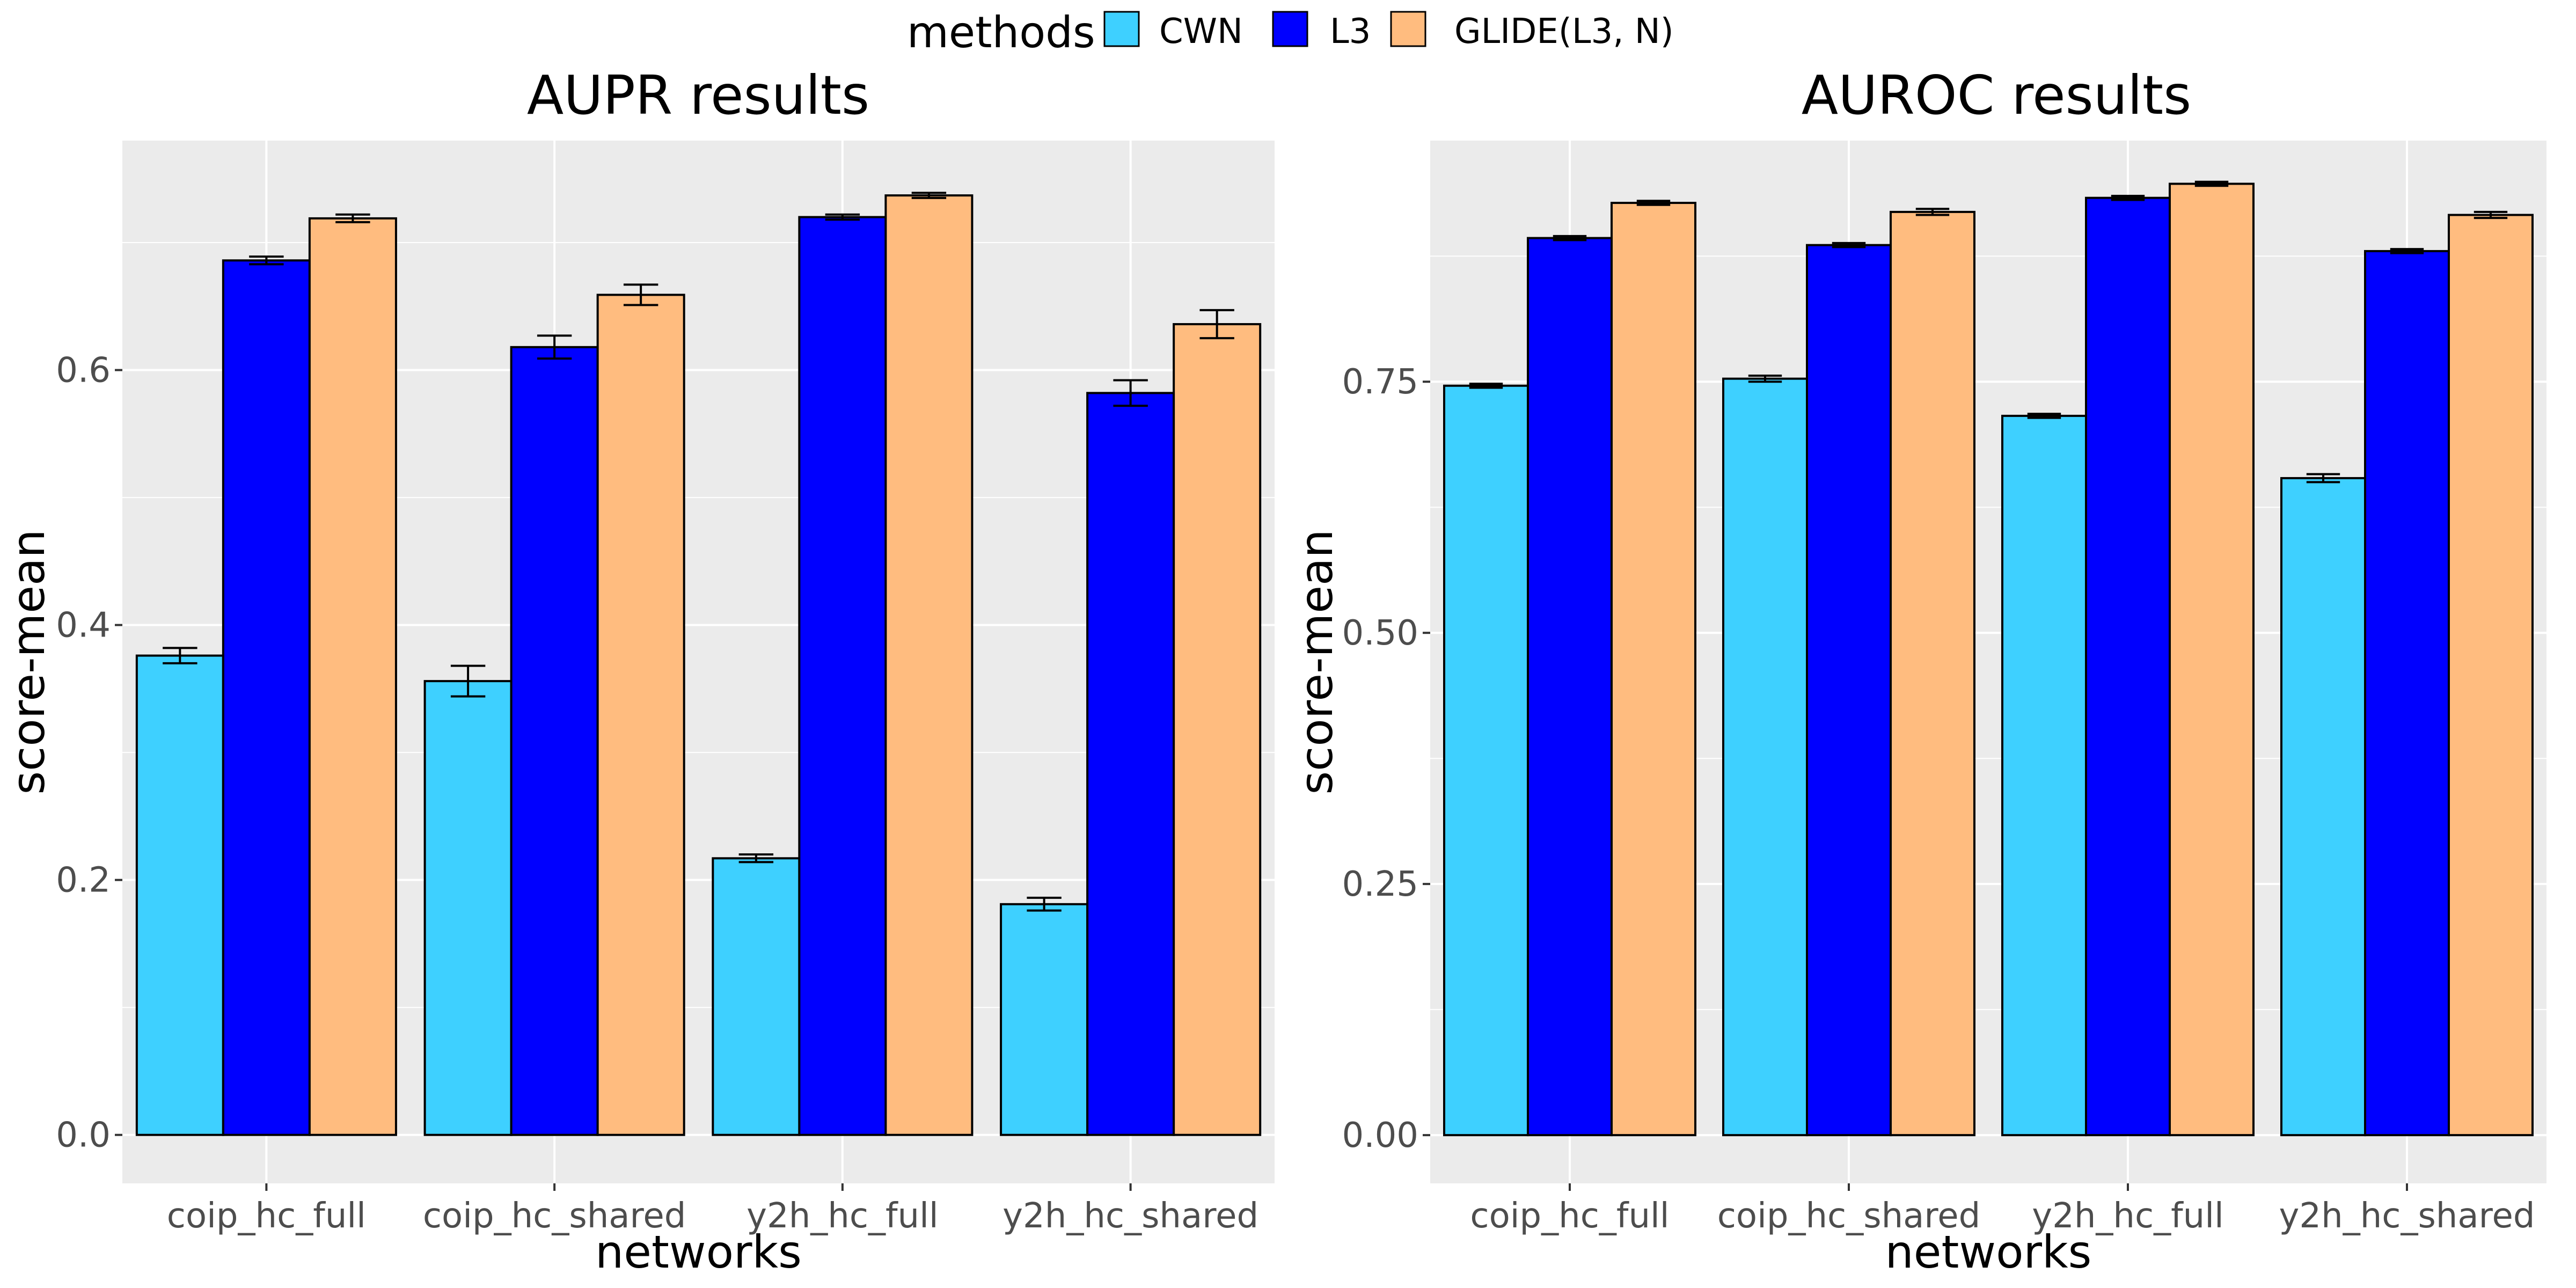 This screenshot has height=1288, width=2576. Describe the element at coordinates (1380, 633) in the screenshot. I see `y-tick-label: 0.50` at that location.